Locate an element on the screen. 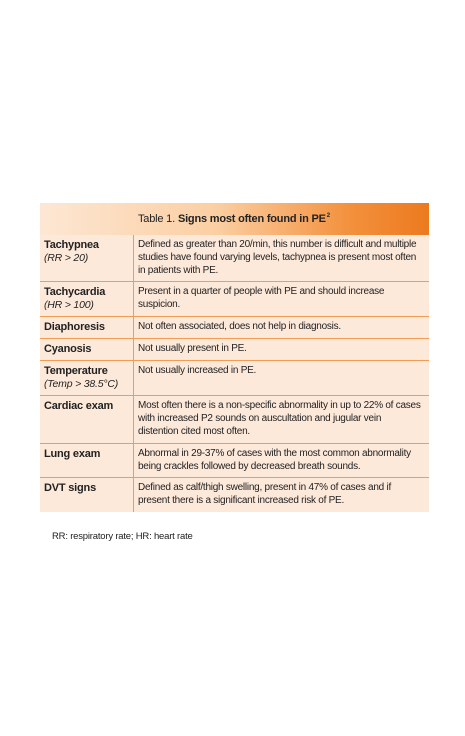 The height and width of the screenshot is (736, 465). sign-criteria: (RR > 20) is located at coordinates (88, 258).